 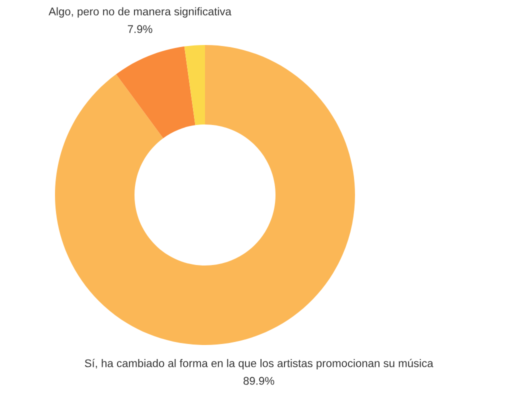 I want to click on slice-label: Algo, pero no de manera significativa, so click(x=140, y=12).